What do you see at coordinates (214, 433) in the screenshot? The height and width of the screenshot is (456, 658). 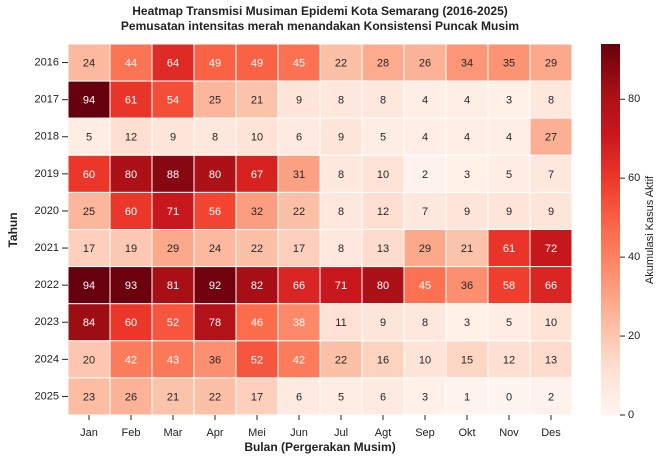 I see `x-tick-label: Apr` at bounding box center [214, 433].